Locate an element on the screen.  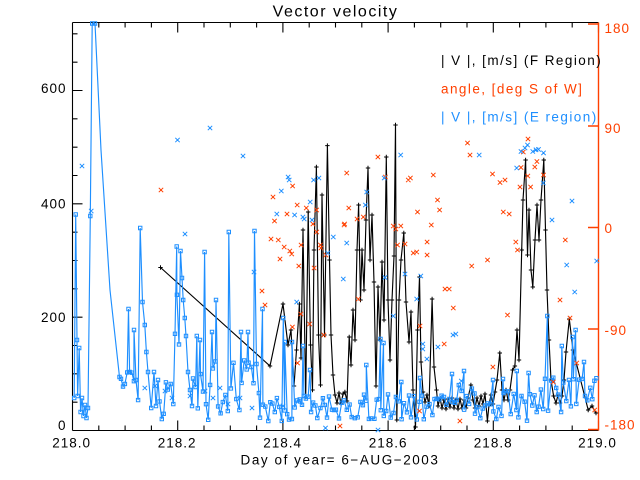
svg-text: -90 is located at coordinates (616, 330).